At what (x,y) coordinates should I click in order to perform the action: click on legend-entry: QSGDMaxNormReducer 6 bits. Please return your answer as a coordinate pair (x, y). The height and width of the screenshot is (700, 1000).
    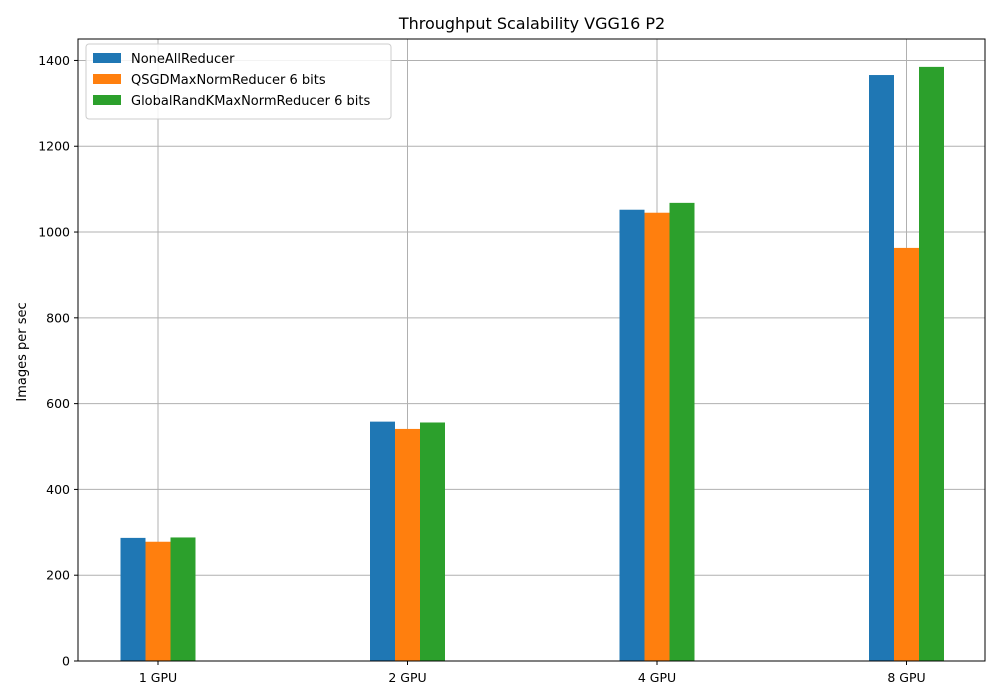
    Looking at the image, I should click on (228, 80).